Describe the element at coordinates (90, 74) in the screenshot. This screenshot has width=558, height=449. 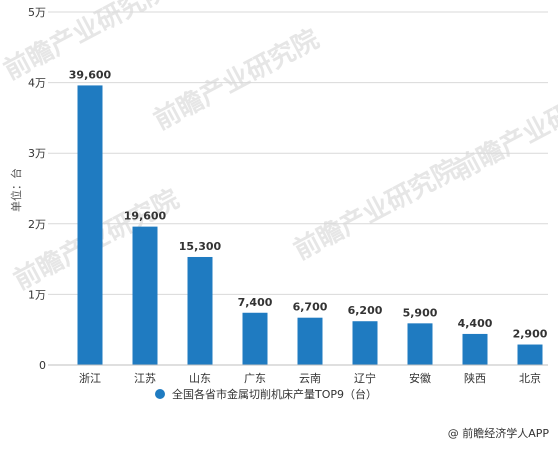
I see `data-label: 39,600` at that location.